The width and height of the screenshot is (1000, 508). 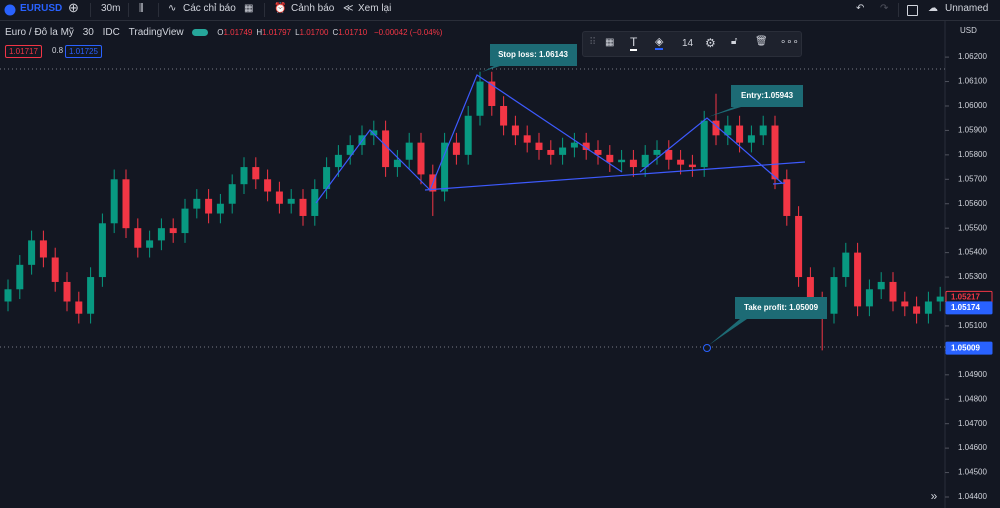 What do you see at coordinates (884, 8) in the screenshot?
I see `redo: ↷` at bounding box center [884, 8].